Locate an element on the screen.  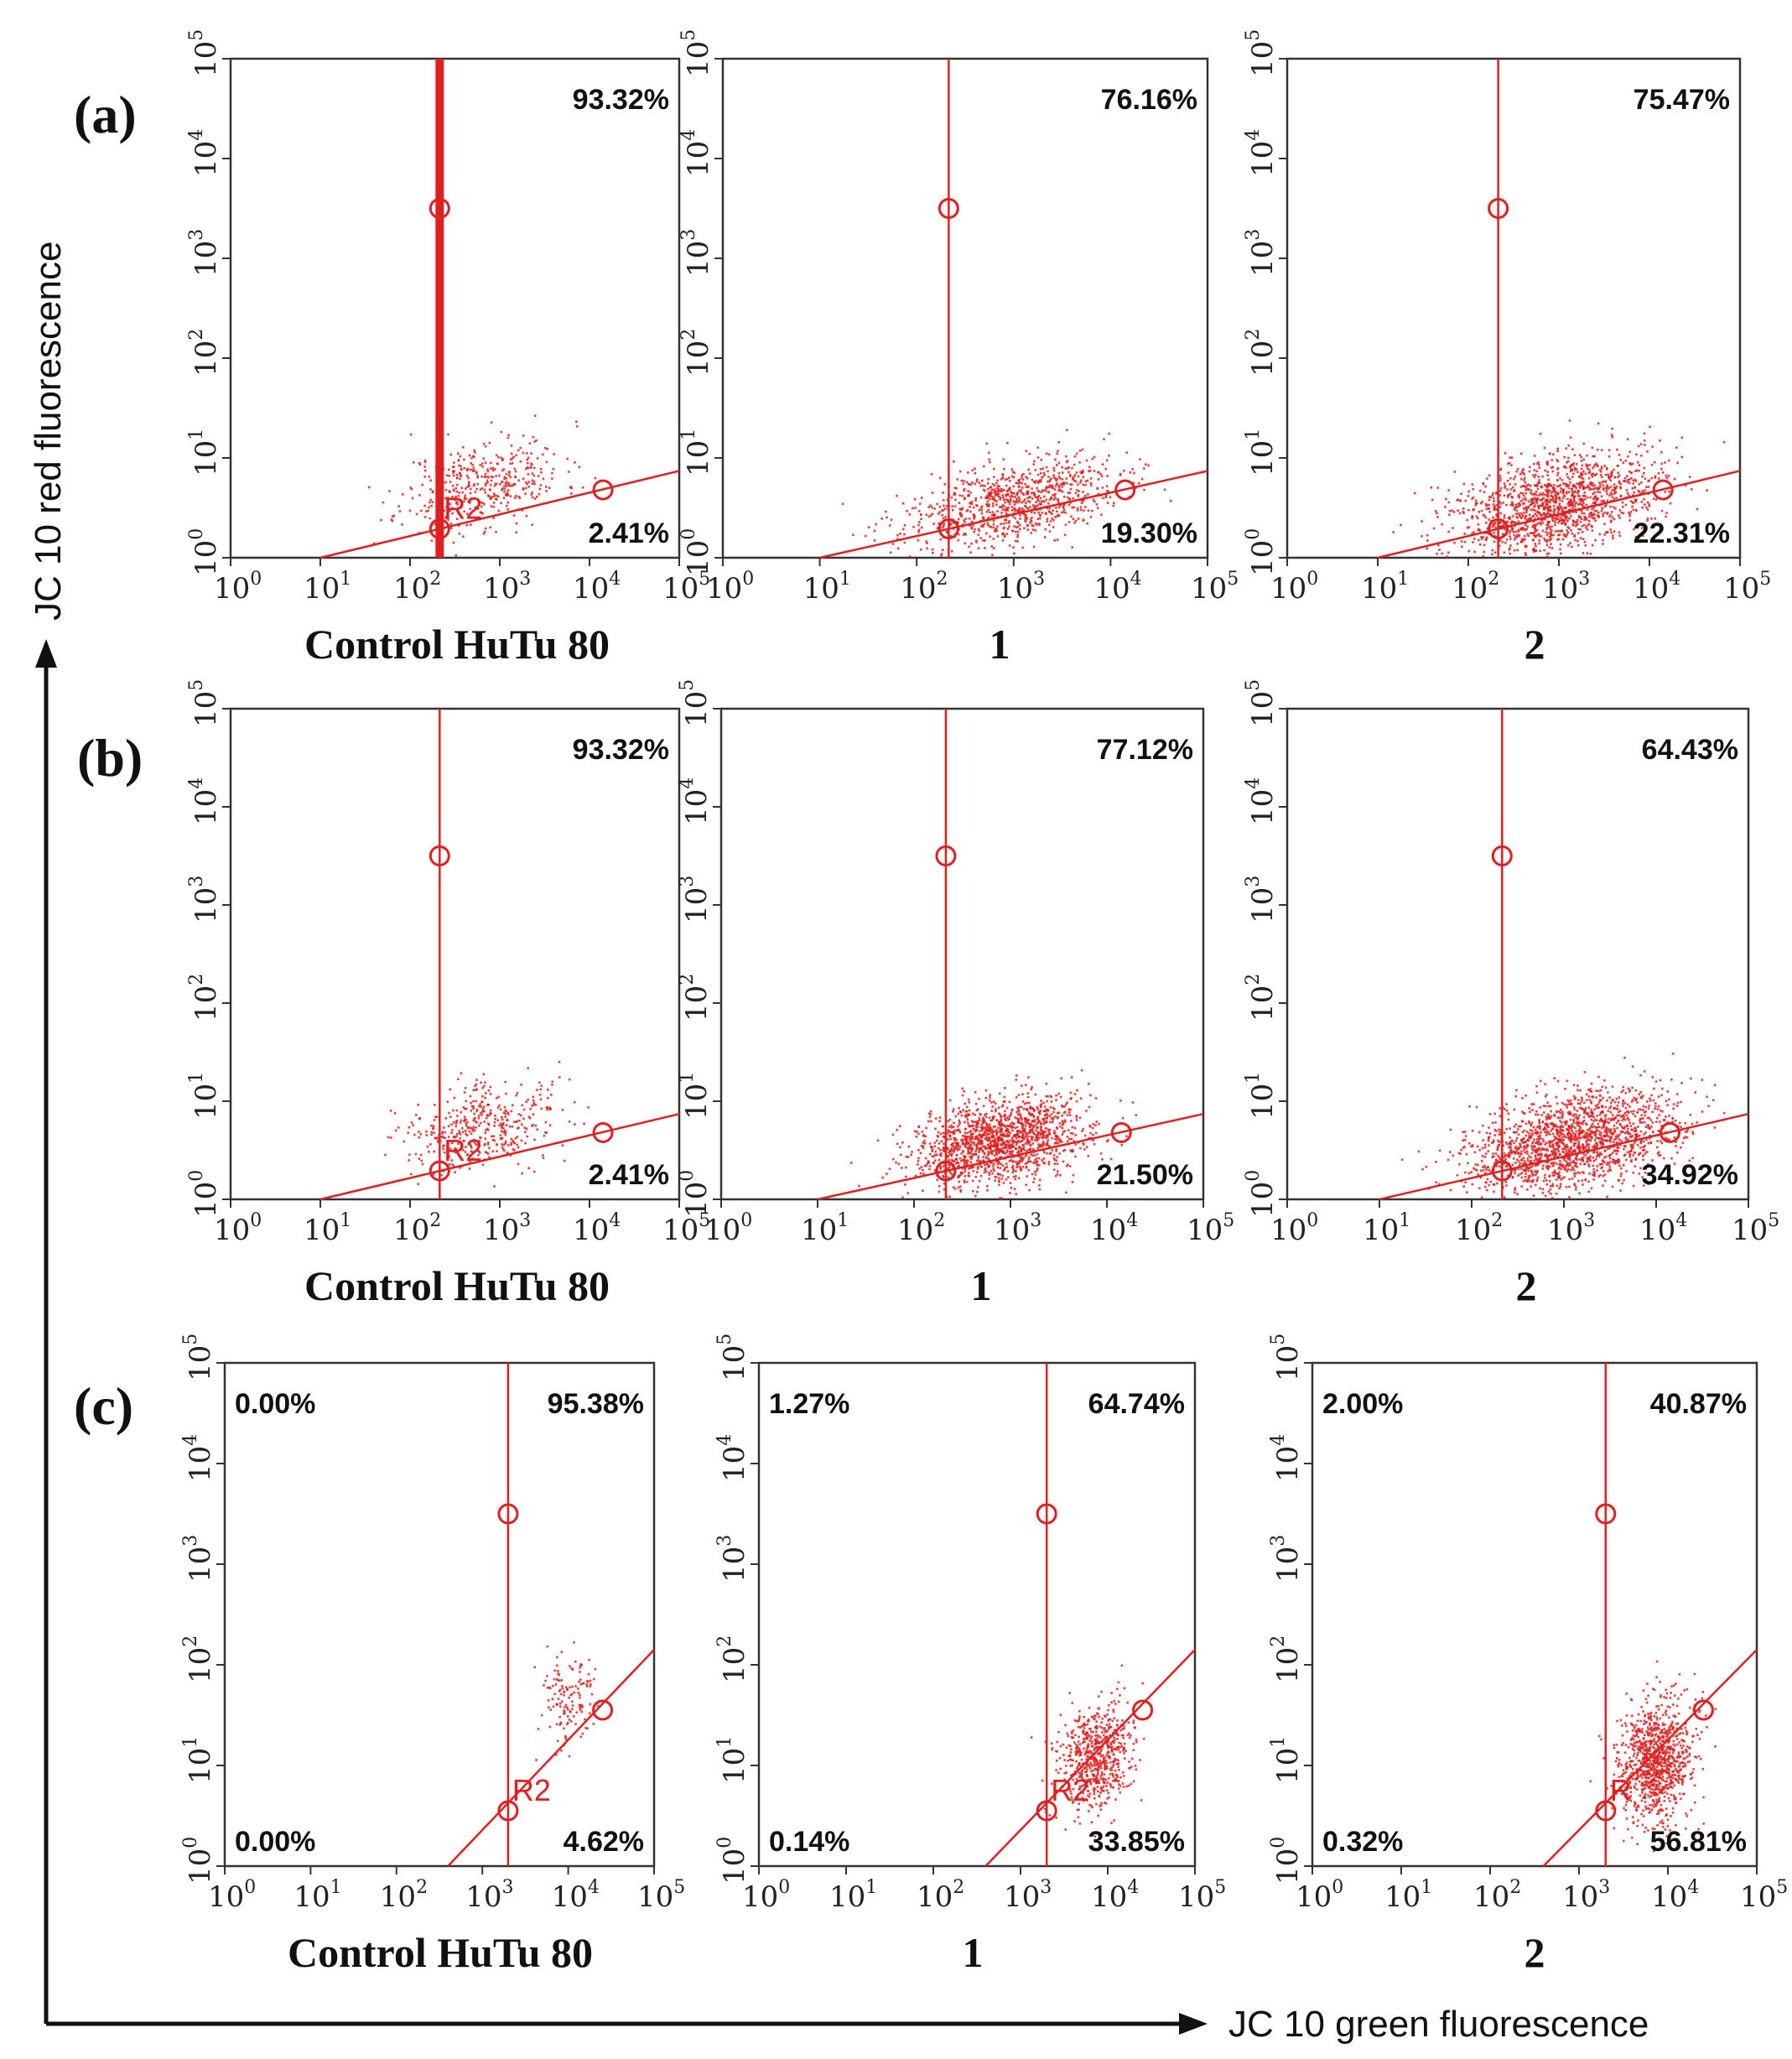
data-points is located at coordinates (1559, 489).